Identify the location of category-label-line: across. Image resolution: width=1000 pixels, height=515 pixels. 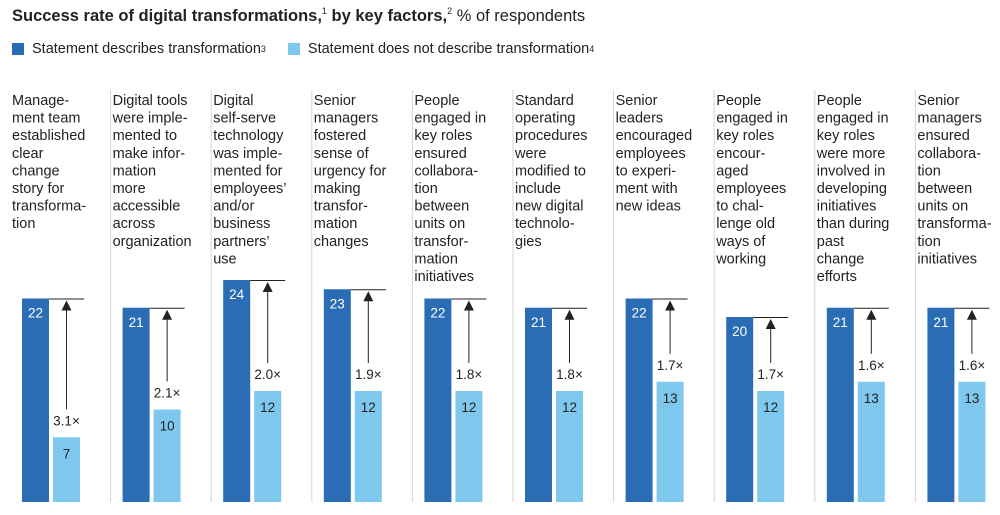
(134, 224).